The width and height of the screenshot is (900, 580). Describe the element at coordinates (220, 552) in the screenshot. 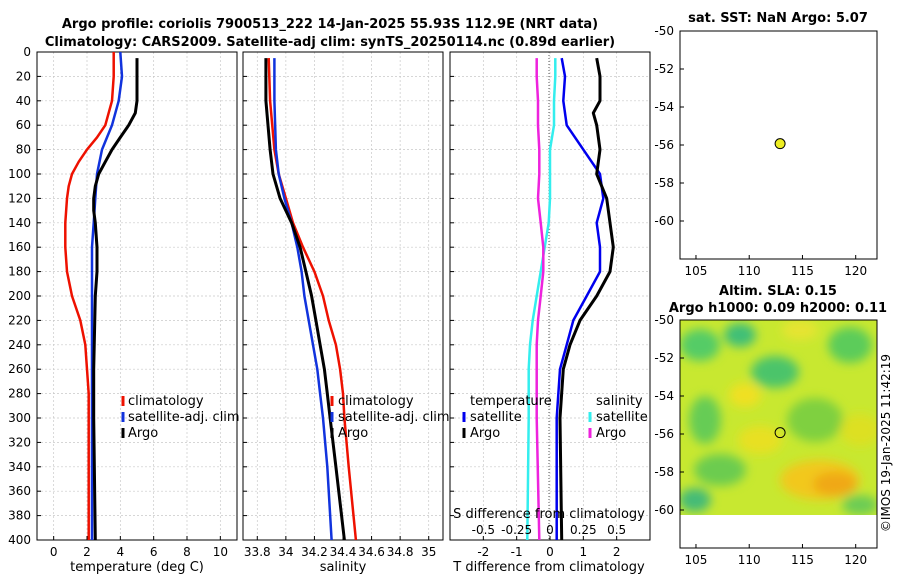

I see `temperature-xtick-label: 10` at that location.